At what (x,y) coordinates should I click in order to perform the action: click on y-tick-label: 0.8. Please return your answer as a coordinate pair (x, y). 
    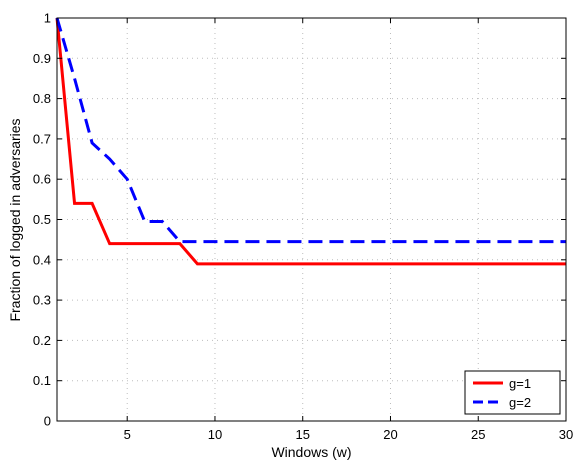
    Looking at the image, I should click on (42, 98).